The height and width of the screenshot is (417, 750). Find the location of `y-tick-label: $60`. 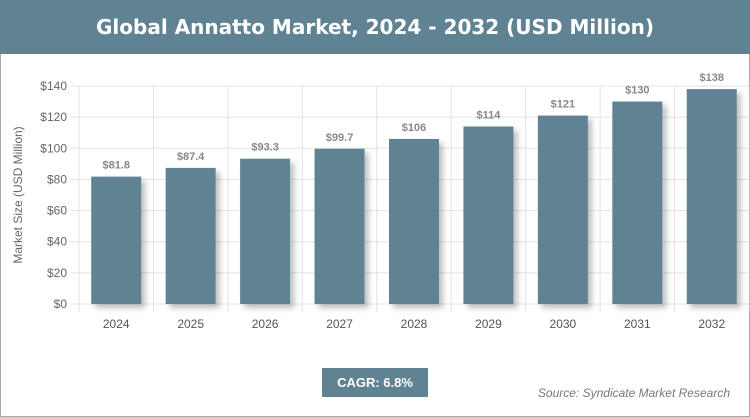

y-tick-label: $60 is located at coordinates (57, 211).